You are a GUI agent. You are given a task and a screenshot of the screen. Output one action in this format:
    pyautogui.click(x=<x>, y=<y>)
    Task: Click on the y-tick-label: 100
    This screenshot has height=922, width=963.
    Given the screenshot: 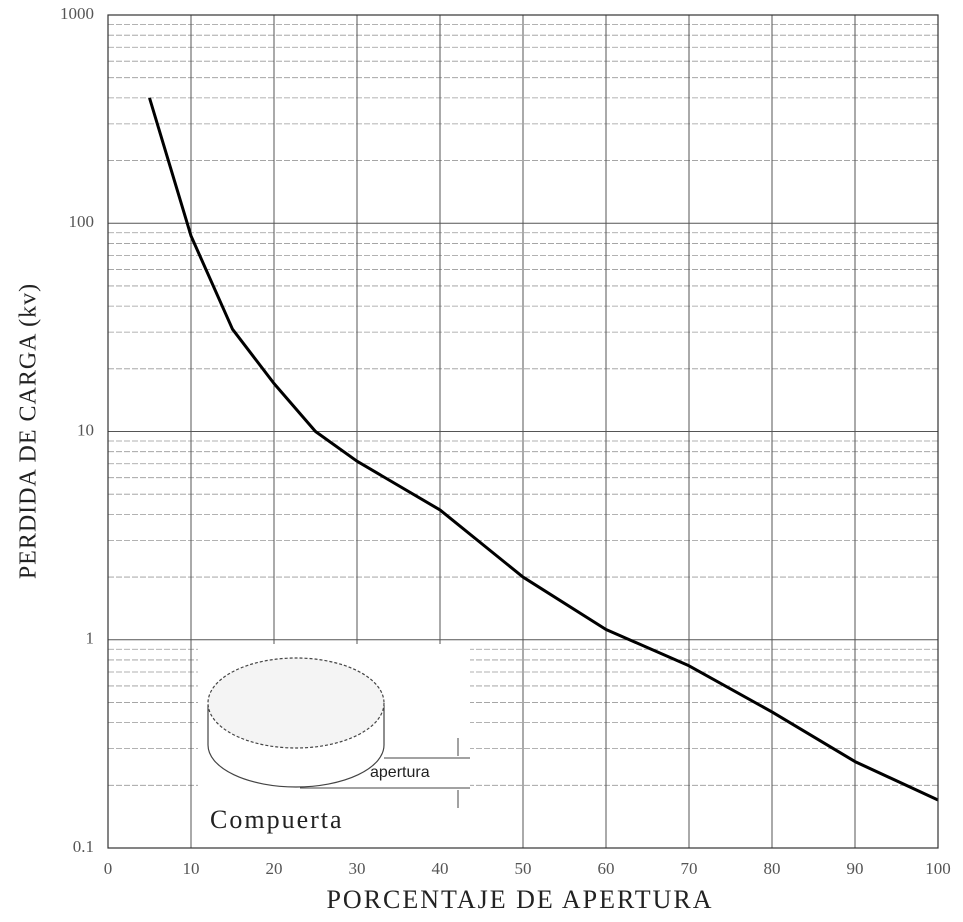 What is the action you would take?
    pyautogui.click(x=82, y=221)
    